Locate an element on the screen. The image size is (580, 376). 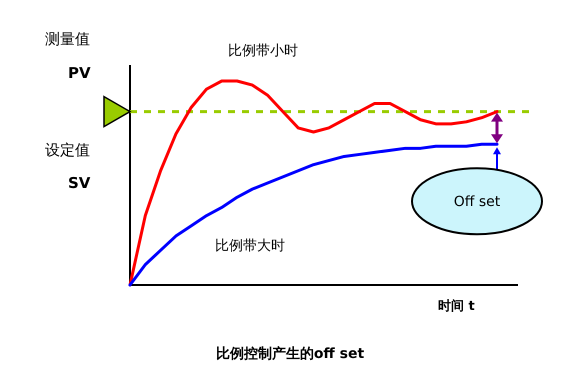
x-axis-title: 时间 t is located at coordinates (456, 306).